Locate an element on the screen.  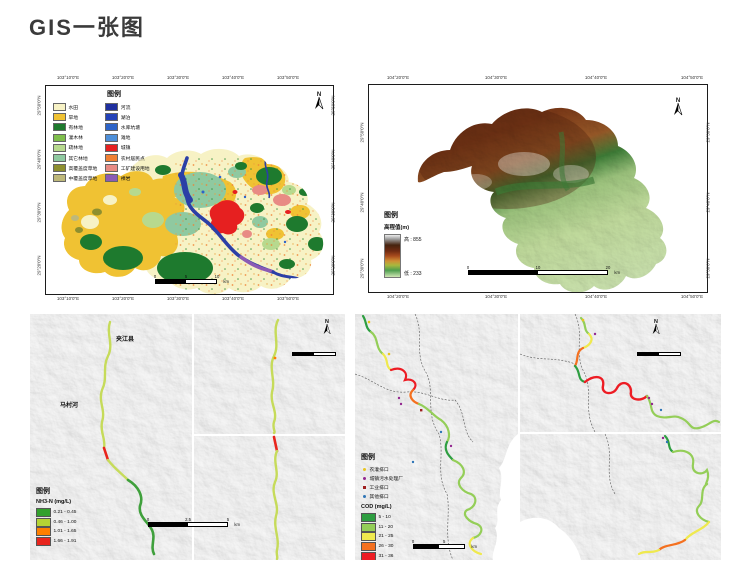
coordinate-label: 104°40'0"E is located at coordinates (596, 77).